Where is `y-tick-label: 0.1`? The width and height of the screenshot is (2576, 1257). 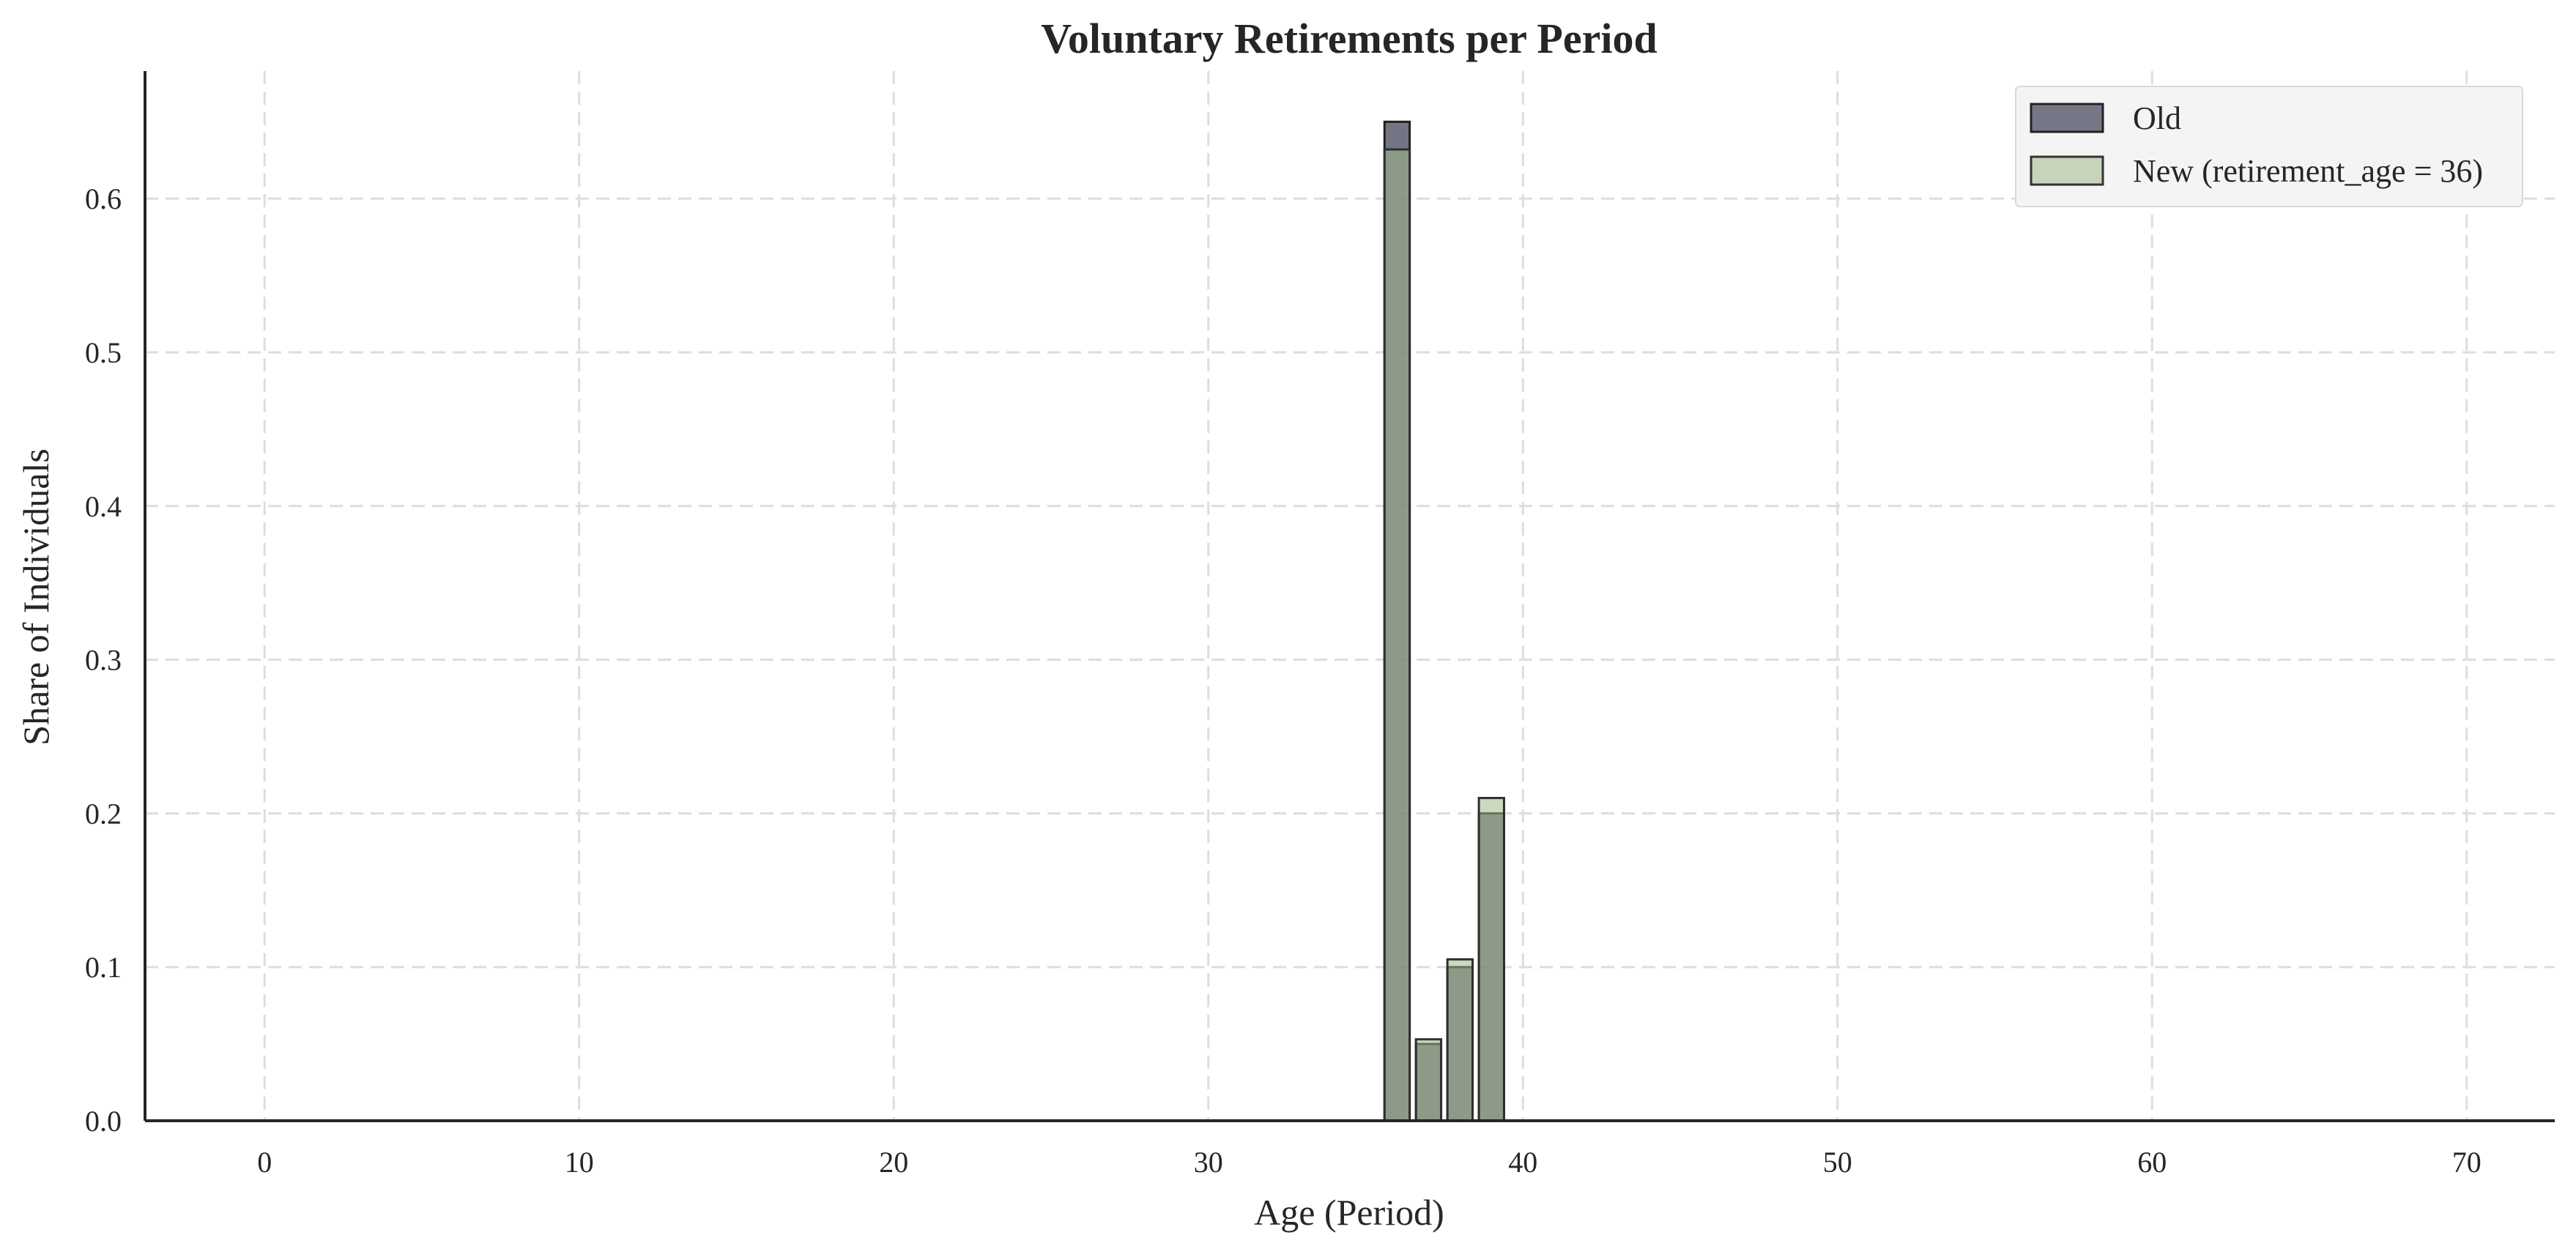
y-tick-label: 0.1 is located at coordinates (103, 967).